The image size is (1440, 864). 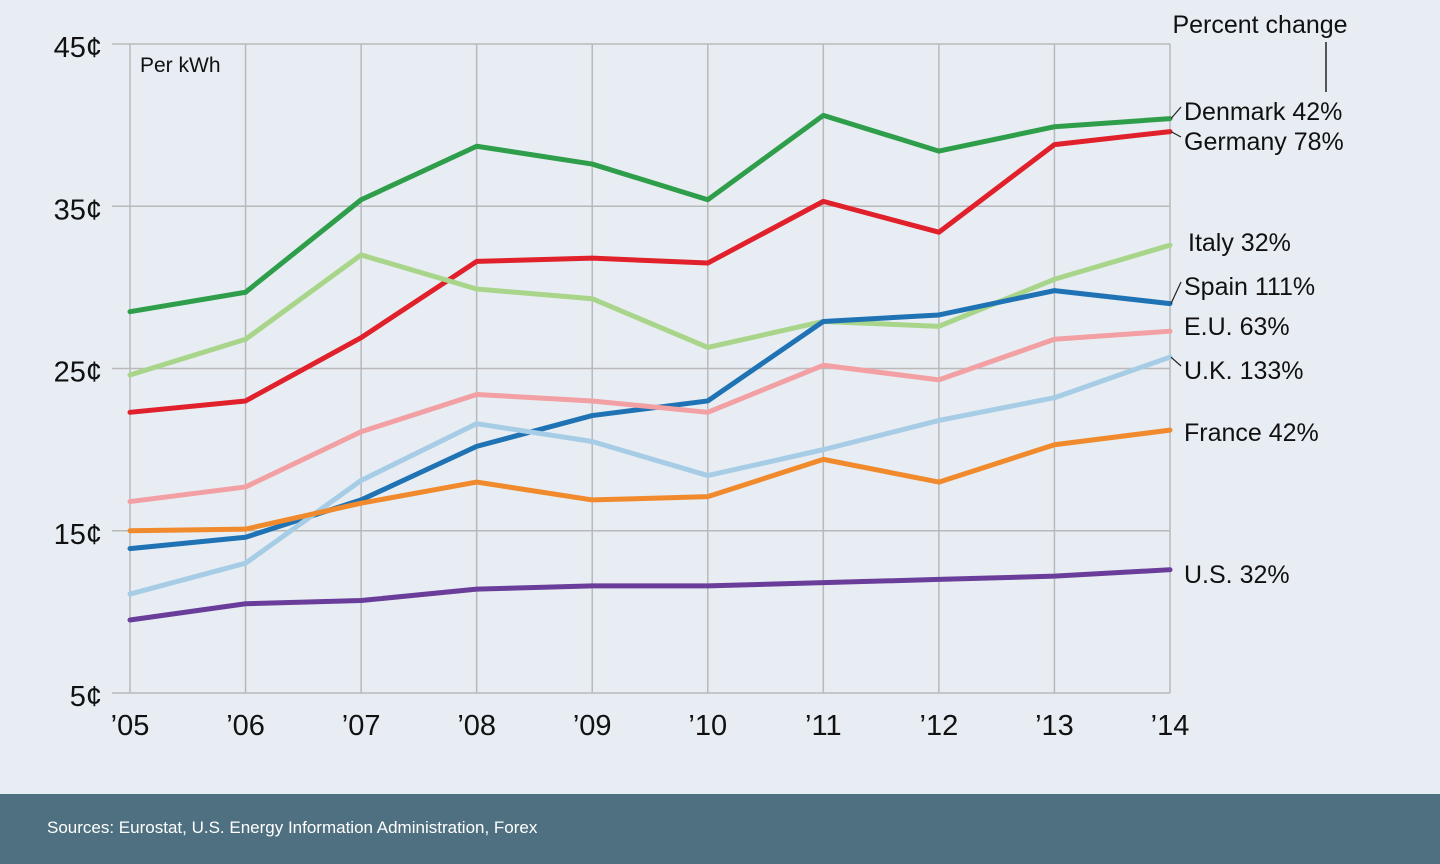 What do you see at coordinates (361, 726) in the screenshot?
I see `x-tick-label: ’07` at bounding box center [361, 726].